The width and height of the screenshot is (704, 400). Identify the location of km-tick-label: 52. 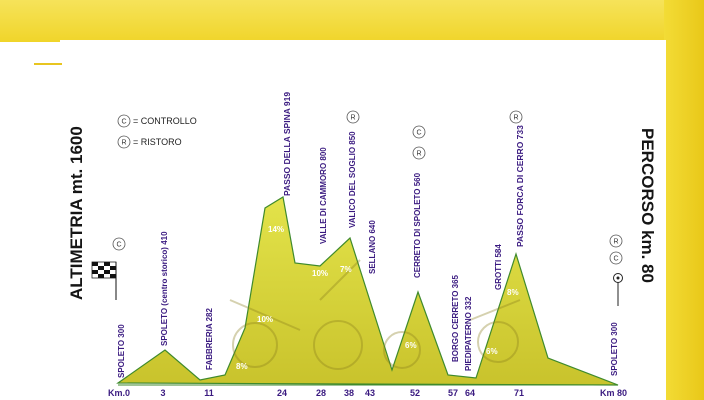
(415, 393).